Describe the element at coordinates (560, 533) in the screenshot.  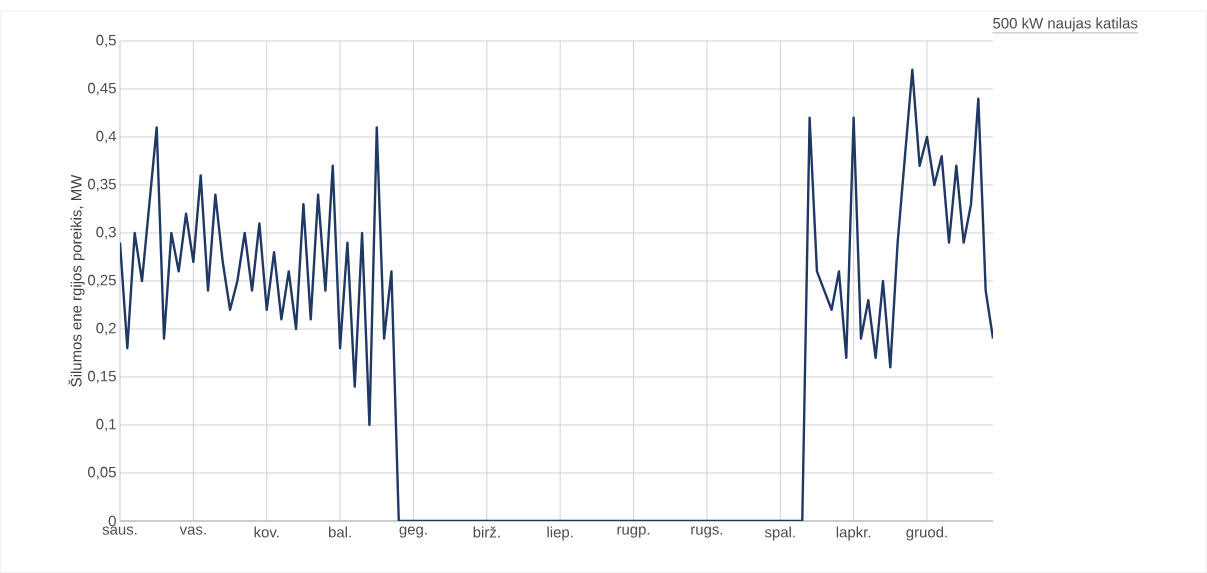
I see `x-tick-label: liep.` at that location.